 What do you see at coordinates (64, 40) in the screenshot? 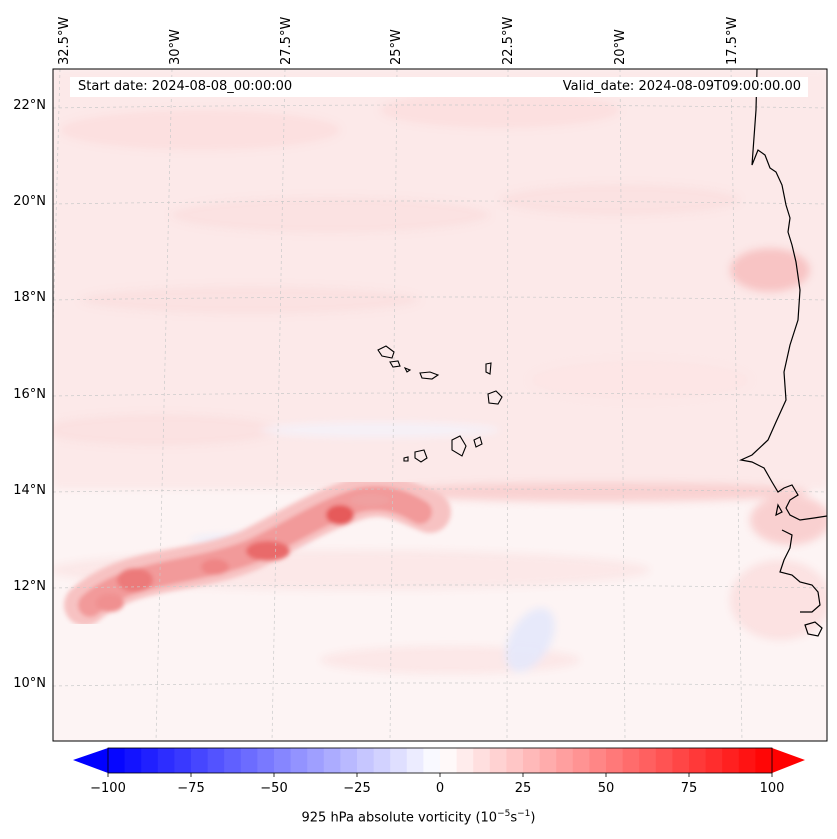
I see `lon-tick-label: 32.5°W` at bounding box center [64, 40].